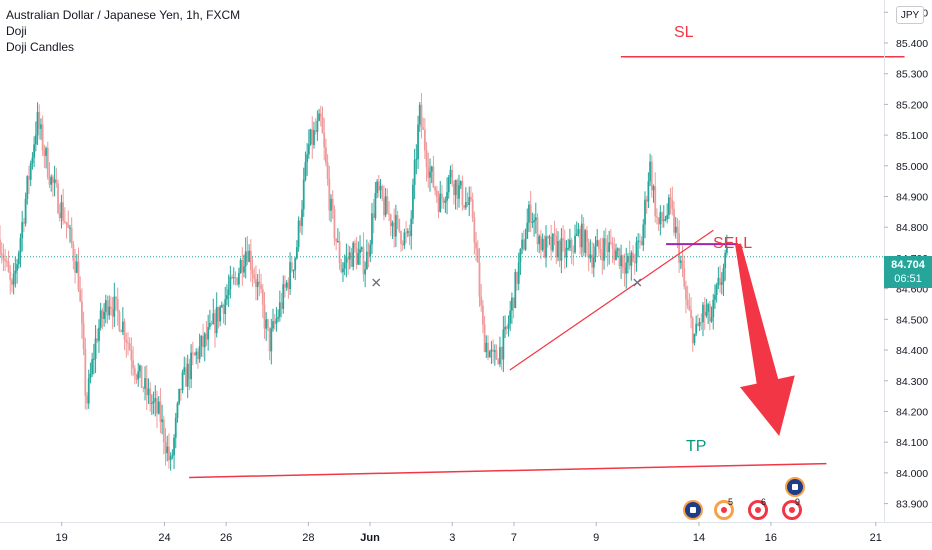 This screenshot has height=550, width=932. Describe the element at coordinates (40, 47) in the screenshot. I see `indicator-doji-candles: Doji Candles` at that location.